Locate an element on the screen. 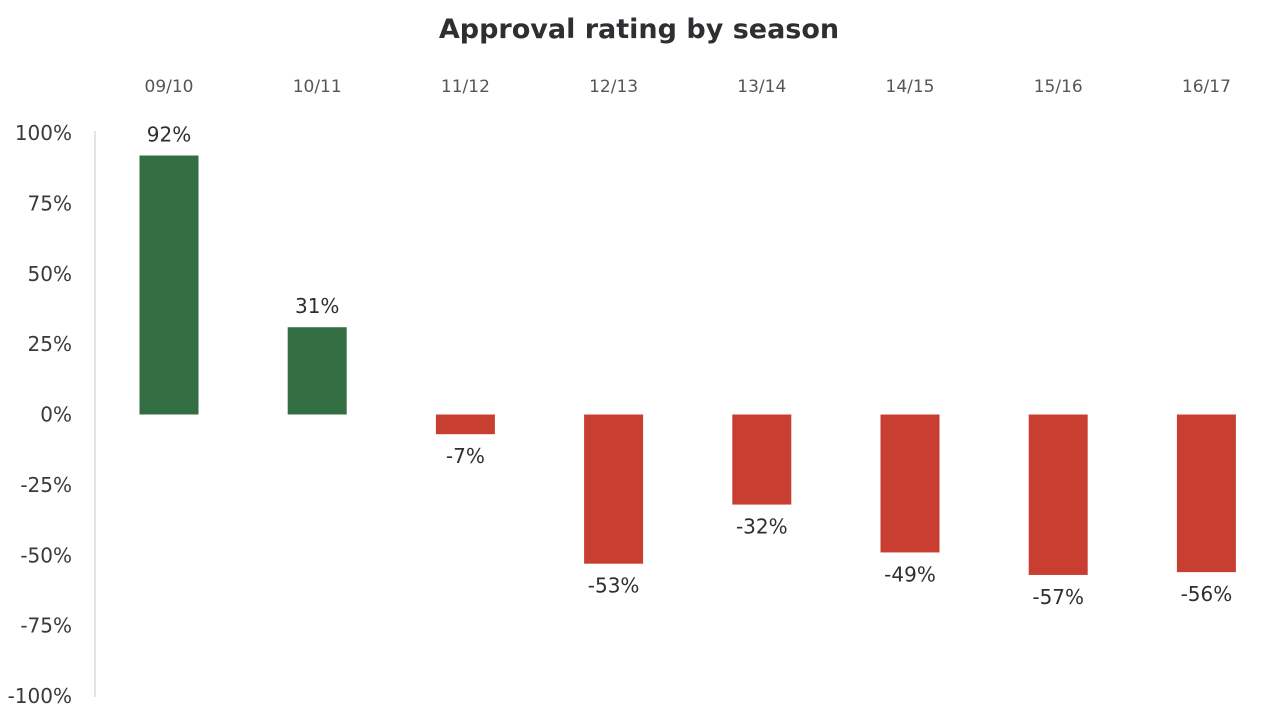  value-label: 31% is located at coordinates (317, 306).